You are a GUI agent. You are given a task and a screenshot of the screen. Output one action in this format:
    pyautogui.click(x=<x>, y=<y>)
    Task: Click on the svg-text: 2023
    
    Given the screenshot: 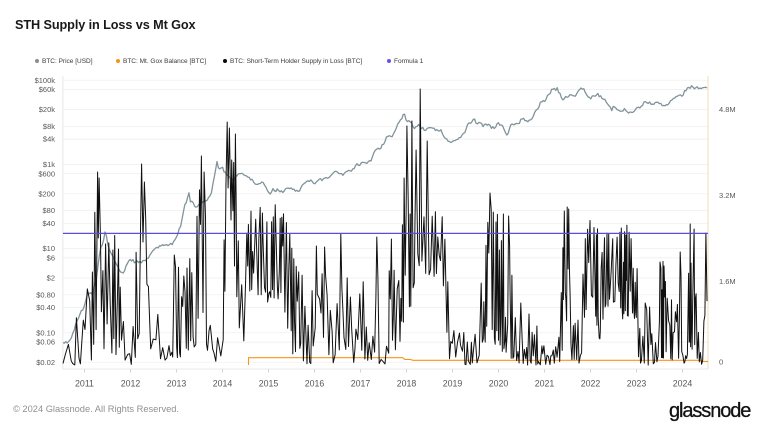 What is the action you would take?
    pyautogui.click(x=637, y=383)
    